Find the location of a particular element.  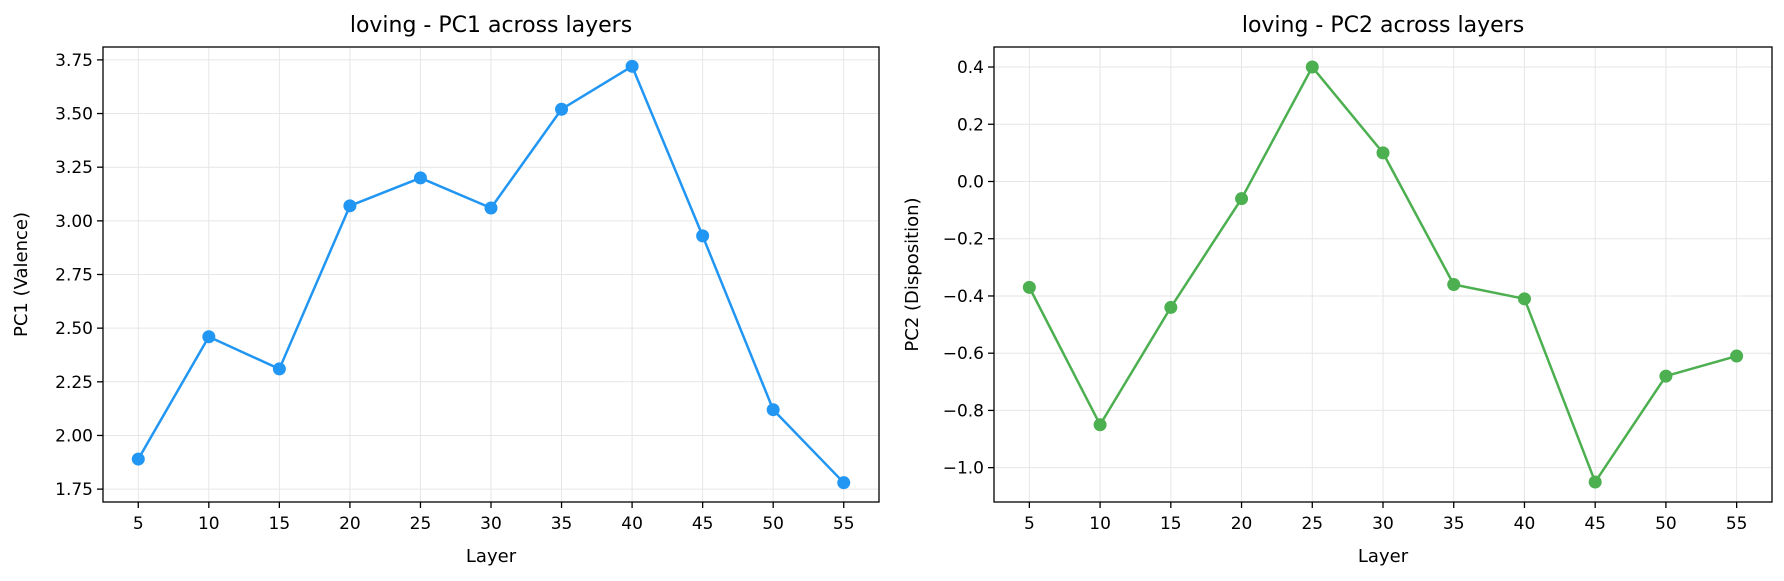

y-axis-label: PC1 (Valence) is located at coordinates (21, 274).